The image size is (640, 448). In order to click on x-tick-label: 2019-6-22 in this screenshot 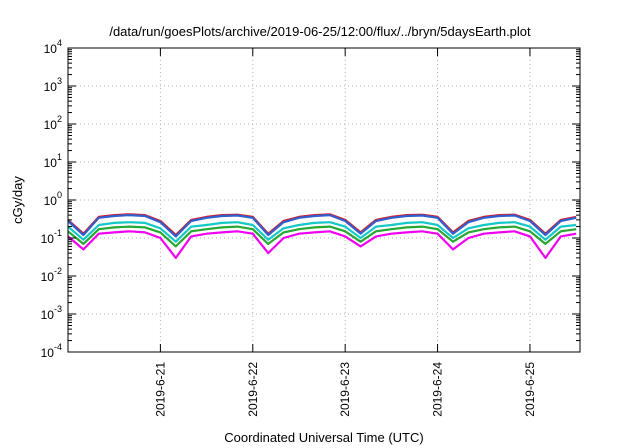, I will do `click(253, 389)`.